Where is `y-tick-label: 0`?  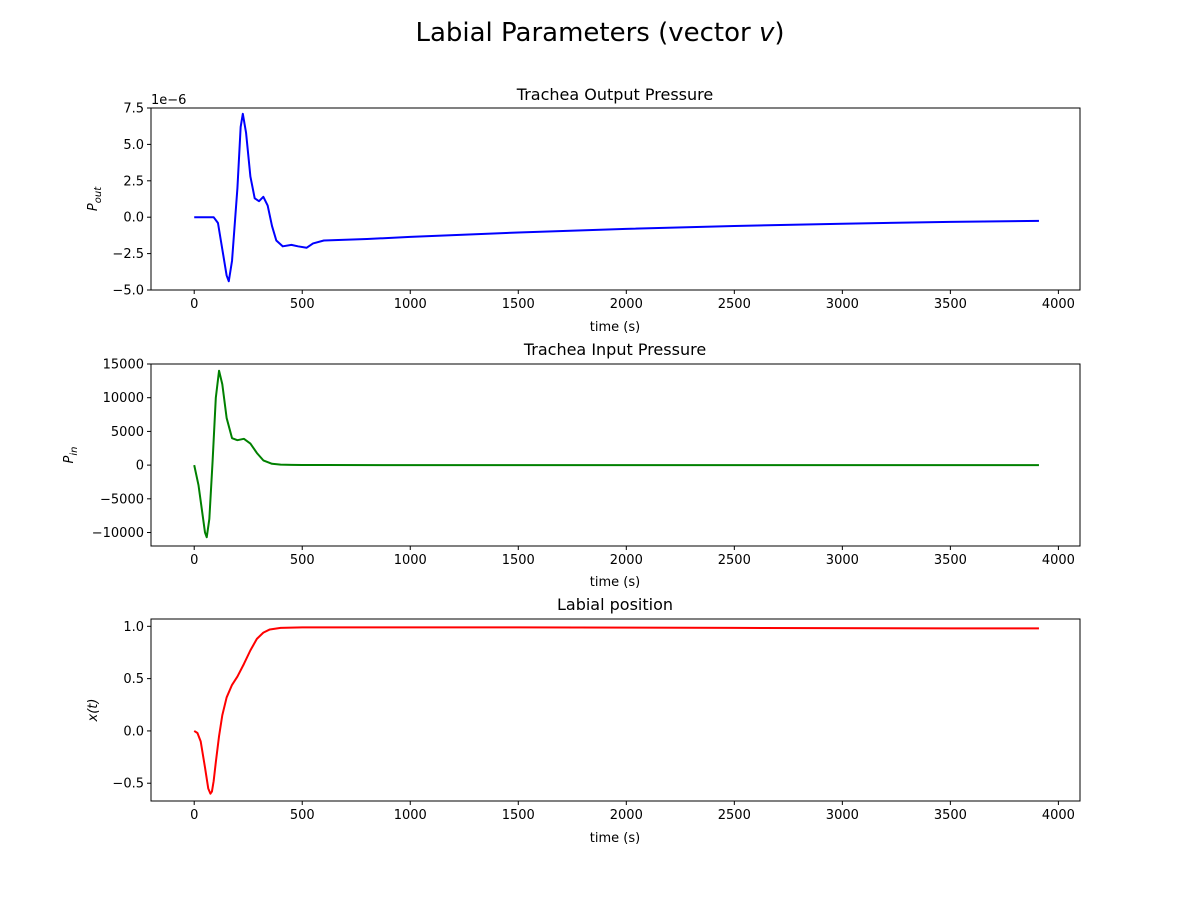
y-tick-label: 0 is located at coordinates (140, 466).